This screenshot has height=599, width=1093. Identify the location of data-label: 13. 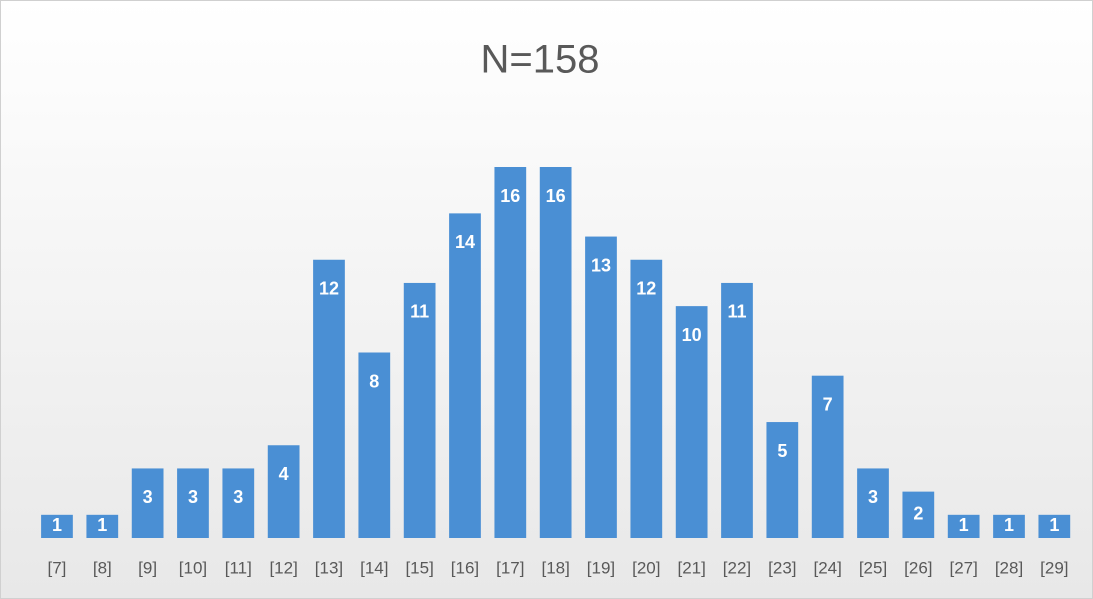
(601, 265).